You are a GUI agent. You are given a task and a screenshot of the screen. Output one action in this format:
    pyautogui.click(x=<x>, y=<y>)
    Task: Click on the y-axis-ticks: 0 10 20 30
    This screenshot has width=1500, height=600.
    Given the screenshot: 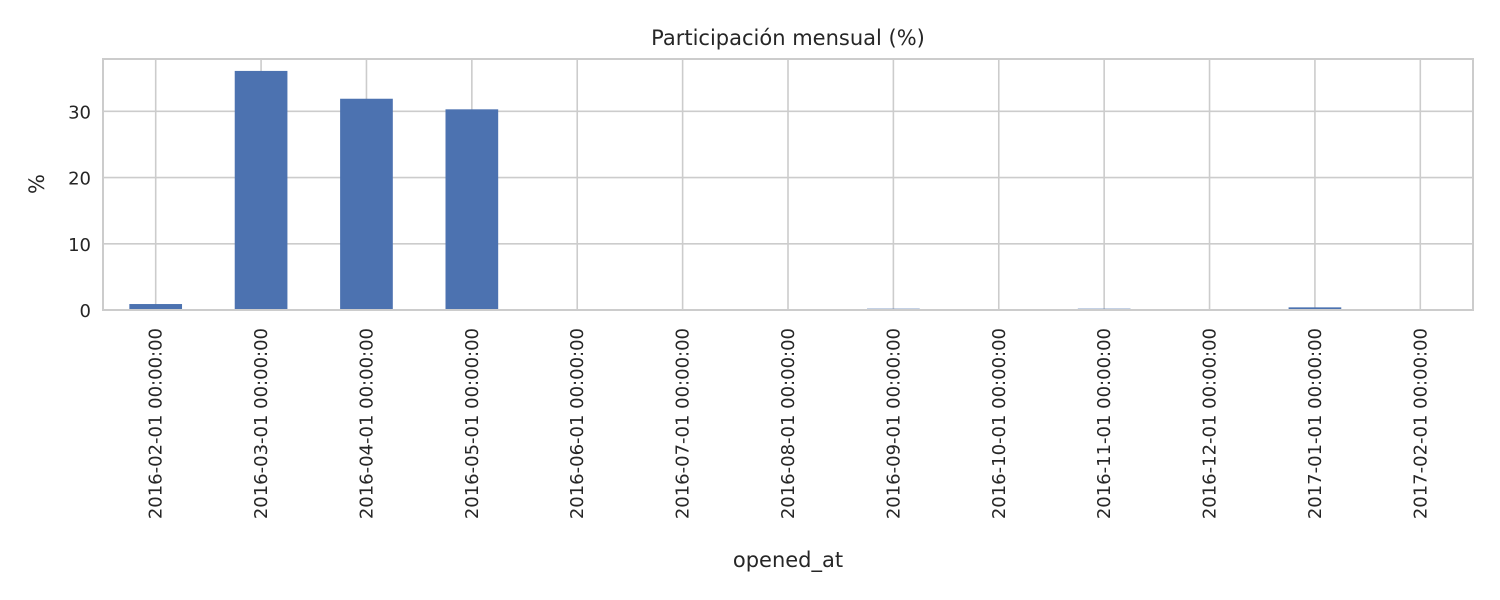 What is the action you would take?
    pyautogui.click(x=79, y=212)
    